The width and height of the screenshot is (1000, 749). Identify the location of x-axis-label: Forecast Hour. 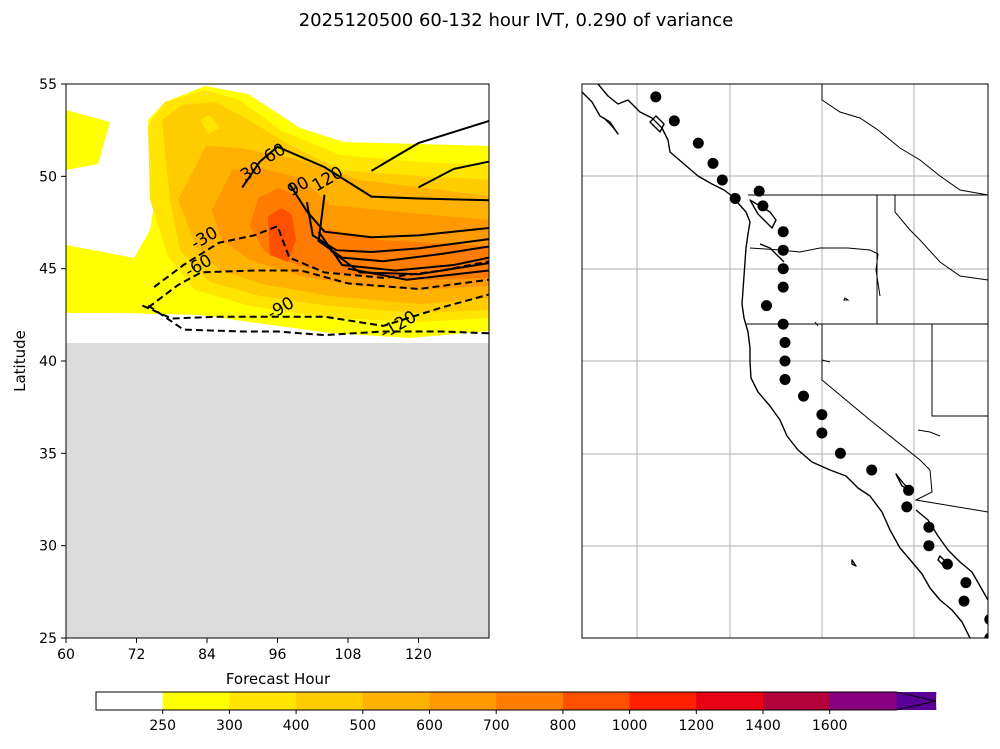
(278, 679).